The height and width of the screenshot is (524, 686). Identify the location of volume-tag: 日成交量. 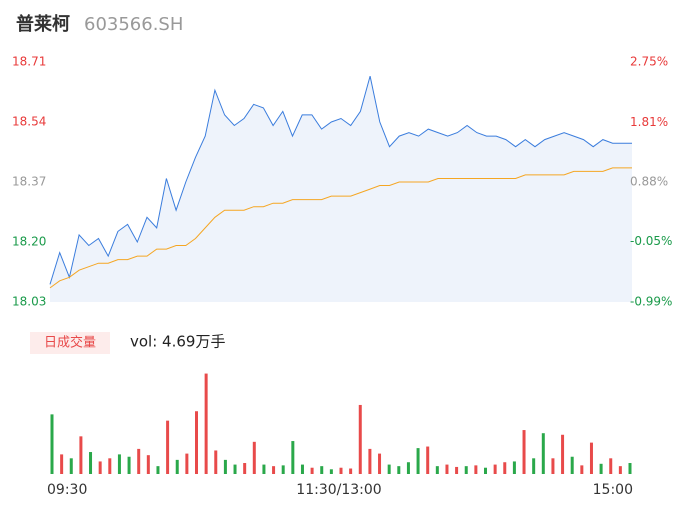
(70, 343).